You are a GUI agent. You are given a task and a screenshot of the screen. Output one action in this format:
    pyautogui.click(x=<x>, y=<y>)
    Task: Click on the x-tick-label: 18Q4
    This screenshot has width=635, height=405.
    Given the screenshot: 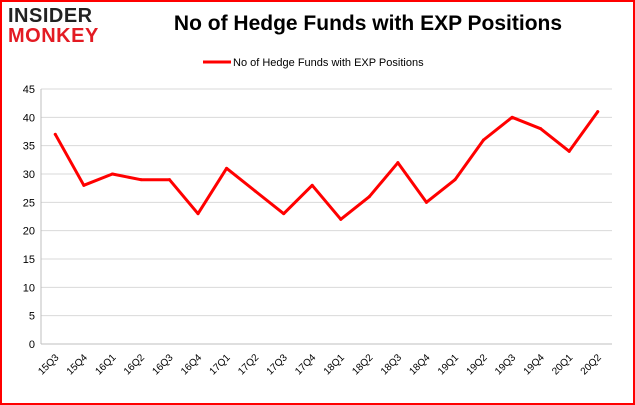 What is the action you would take?
    pyautogui.click(x=419, y=364)
    